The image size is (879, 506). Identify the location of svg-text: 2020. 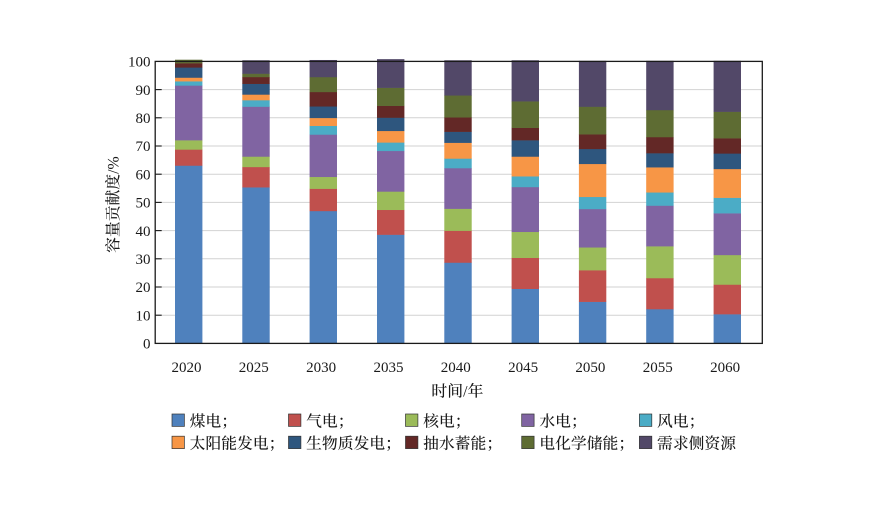
(187, 368).